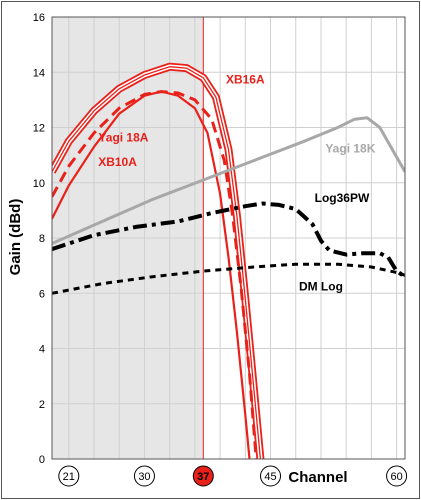  Describe the element at coordinates (42, 239) in the screenshot. I see `y-tick-label: 8` at that location.